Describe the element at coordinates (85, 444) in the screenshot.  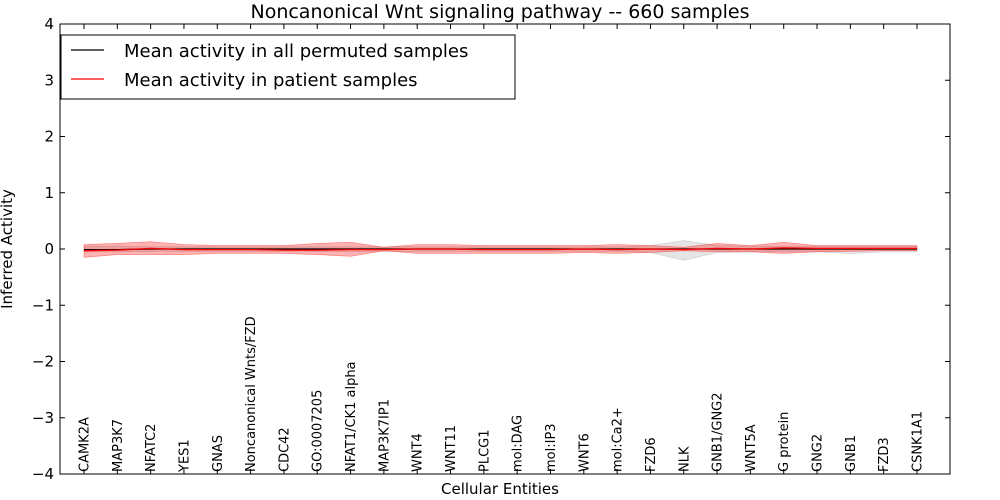
I see `x-tick-label: CAMK2A` at that location.